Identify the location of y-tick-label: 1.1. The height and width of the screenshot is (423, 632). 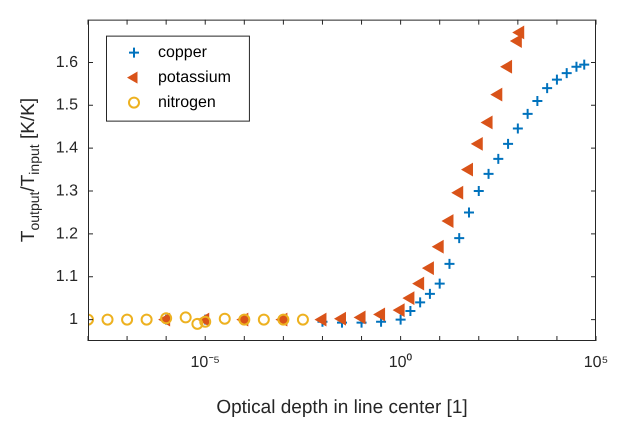
(67, 277).